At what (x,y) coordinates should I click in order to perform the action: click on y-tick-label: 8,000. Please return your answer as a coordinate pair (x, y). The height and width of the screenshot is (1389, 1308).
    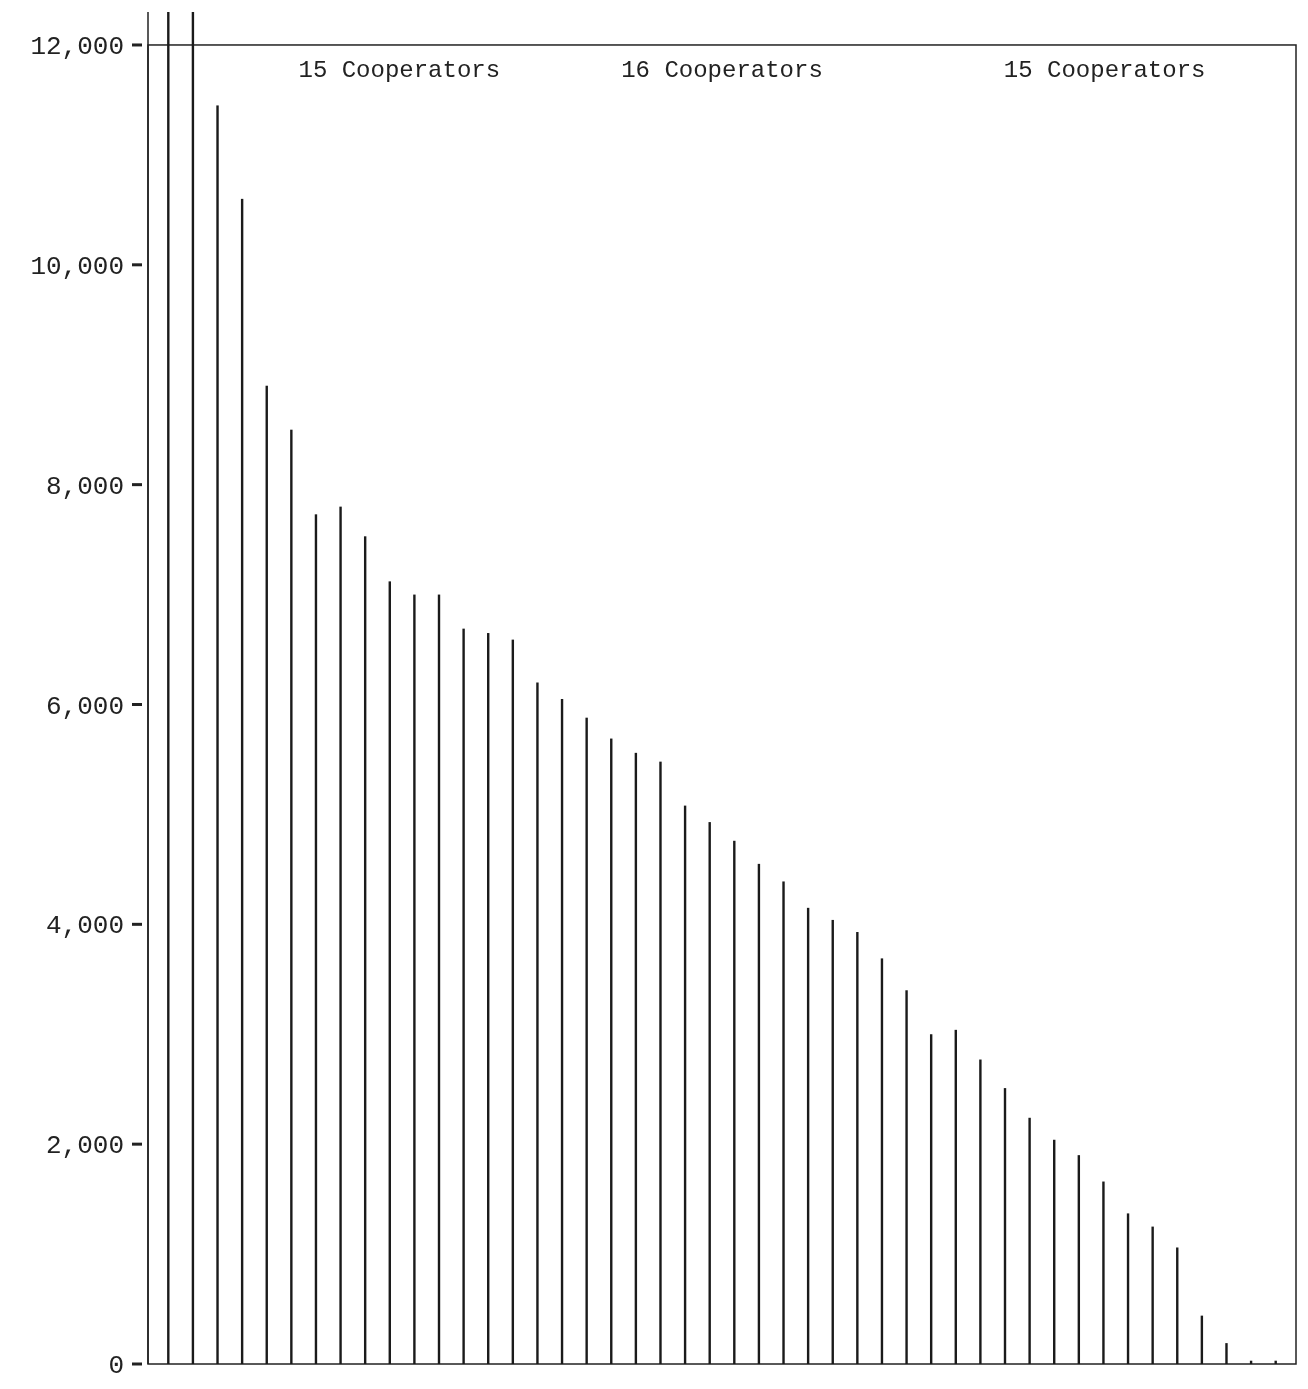
    Looking at the image, I should click on (84, 486).